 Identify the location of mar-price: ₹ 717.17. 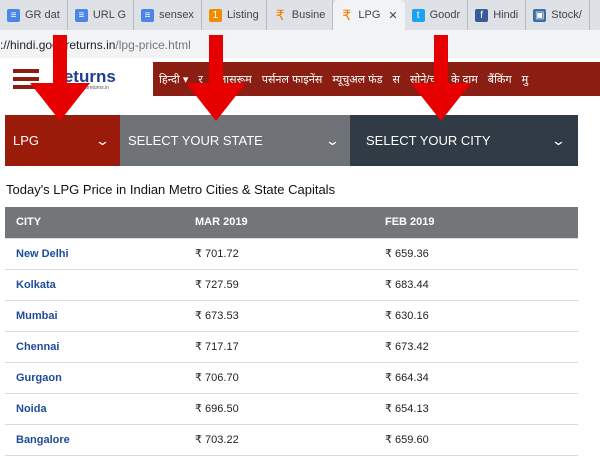
(290, 346).